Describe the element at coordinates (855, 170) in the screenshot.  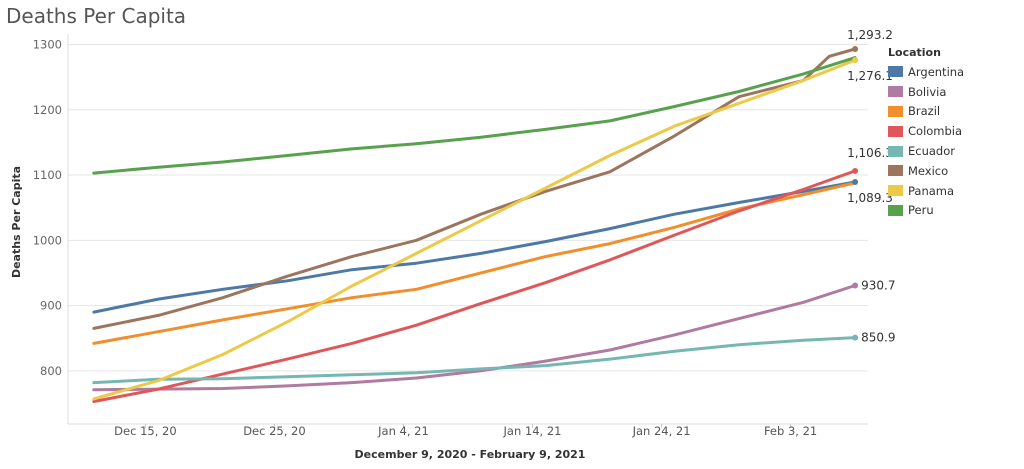
I see `end-point-colombia` at that location.